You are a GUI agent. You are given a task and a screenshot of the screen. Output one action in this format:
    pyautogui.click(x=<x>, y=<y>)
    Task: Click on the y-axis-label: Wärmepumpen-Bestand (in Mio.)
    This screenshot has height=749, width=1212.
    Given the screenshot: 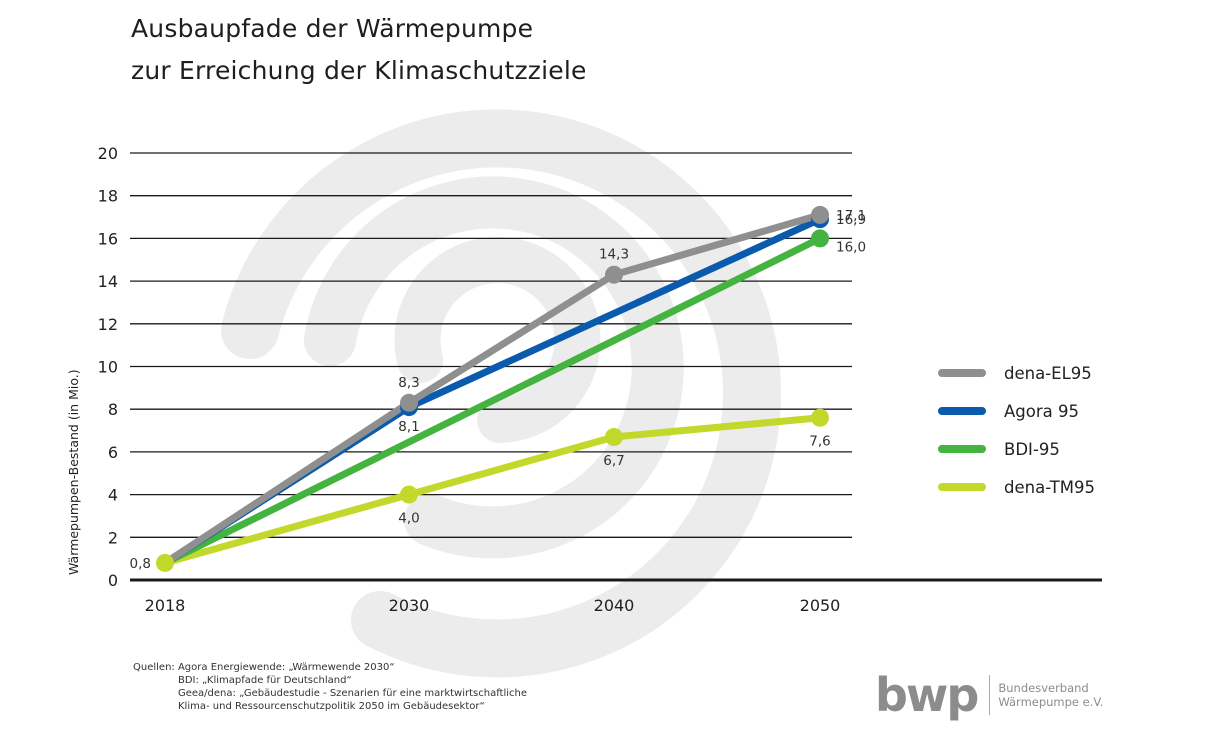 What is the action you would take?
    pyautogui.click(x=73, y=472)
    